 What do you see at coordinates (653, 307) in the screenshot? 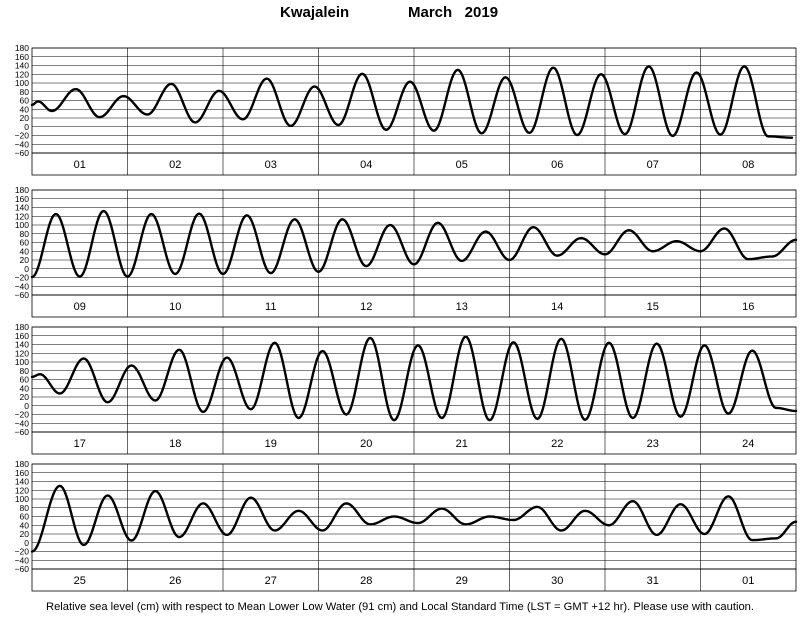
I see `day-label: 15` at bounding box center [653, 307].